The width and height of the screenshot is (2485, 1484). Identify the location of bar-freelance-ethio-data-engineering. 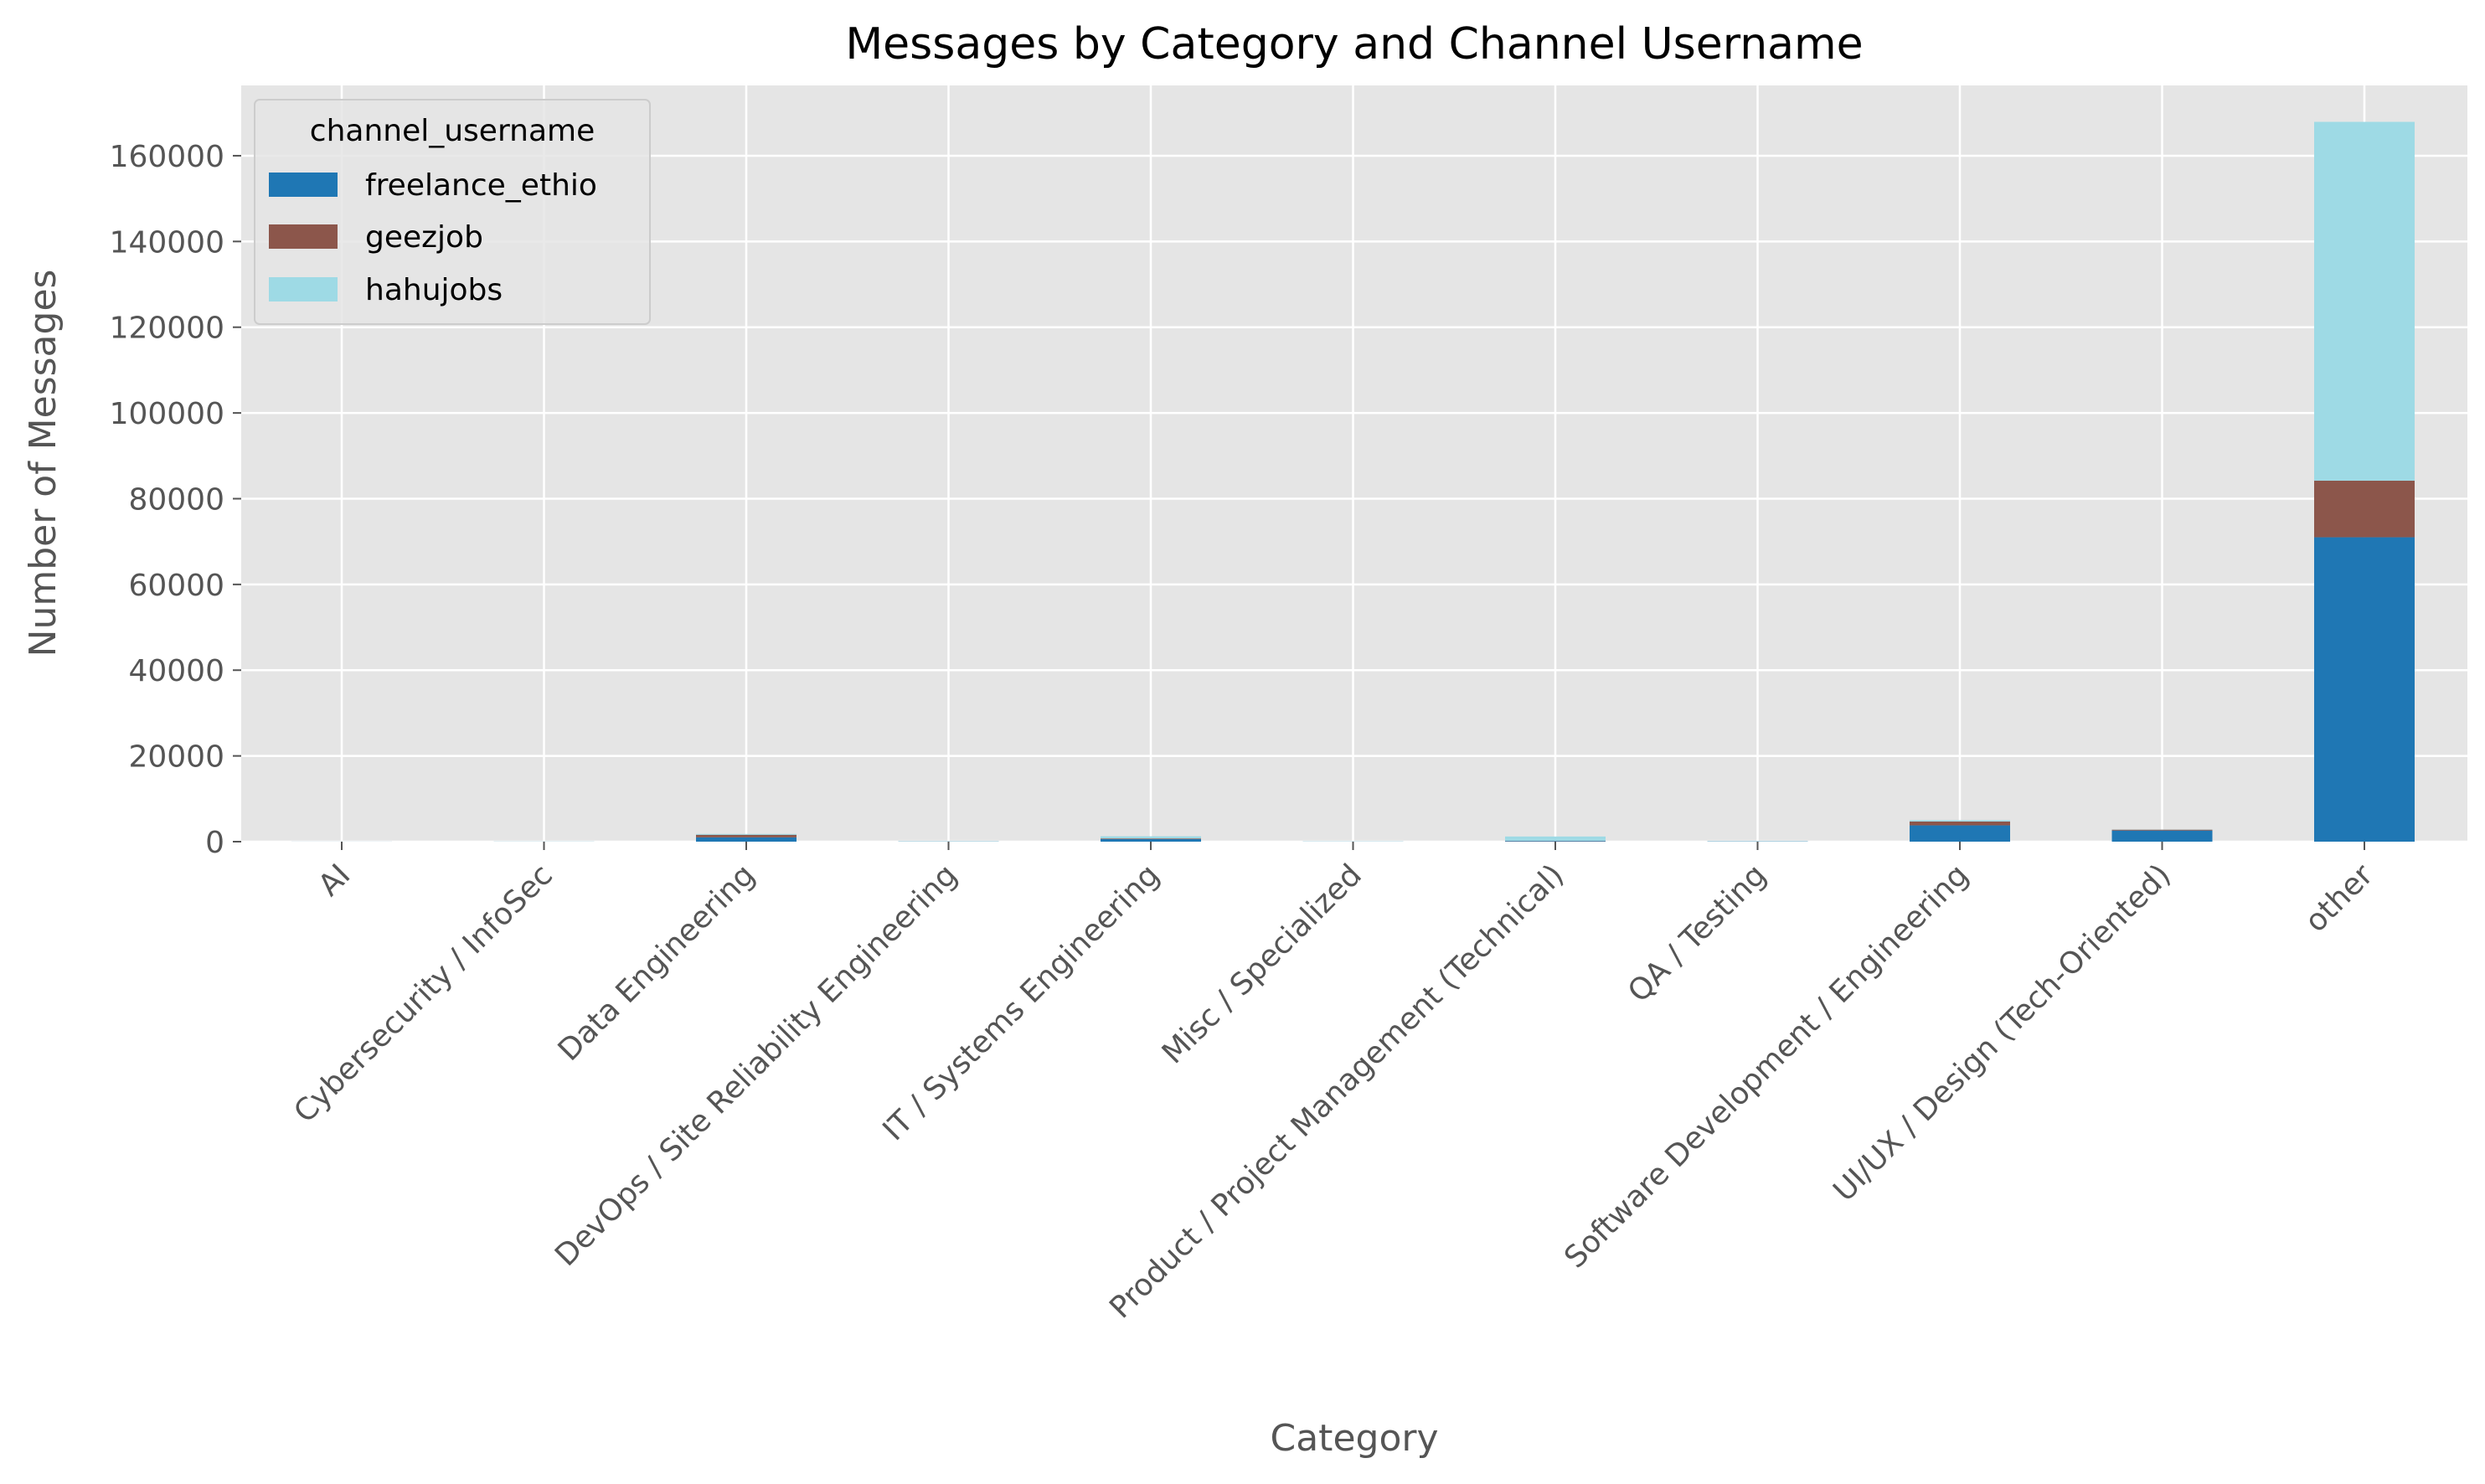
(746, 839).